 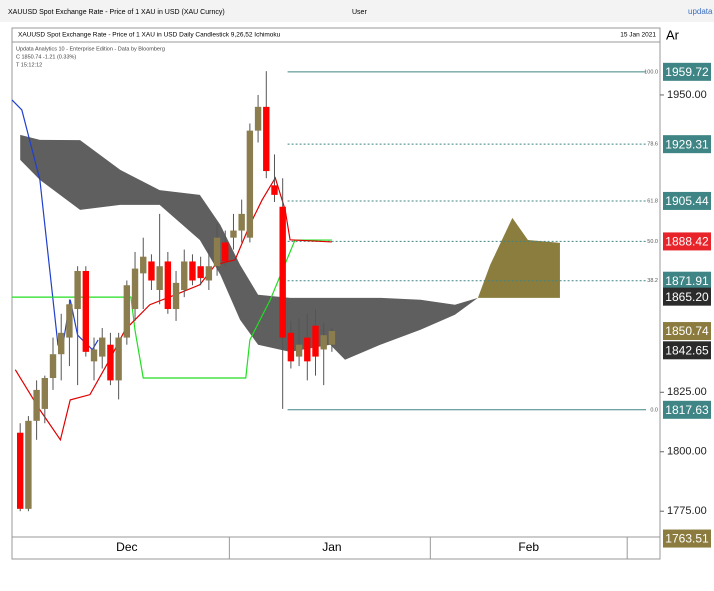 I want to click on price-tag-label: 1817.63, so click(x=687, y=410).